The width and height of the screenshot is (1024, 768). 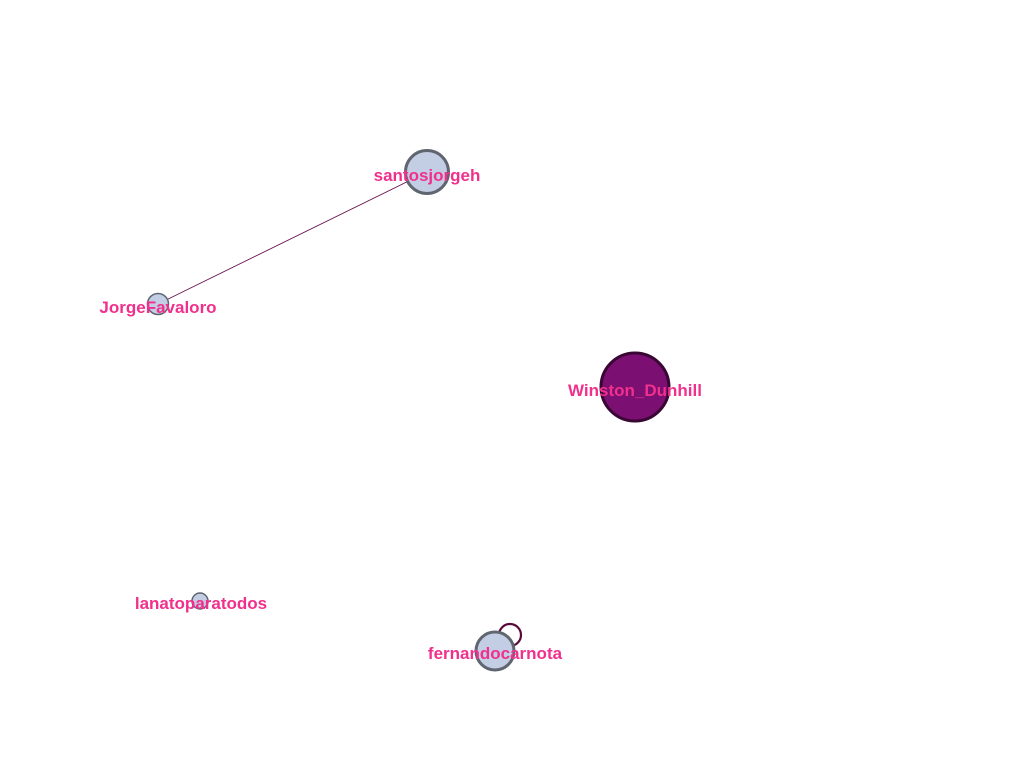 I want to click on node-santosjorgeh, so click(x=427, y=172).